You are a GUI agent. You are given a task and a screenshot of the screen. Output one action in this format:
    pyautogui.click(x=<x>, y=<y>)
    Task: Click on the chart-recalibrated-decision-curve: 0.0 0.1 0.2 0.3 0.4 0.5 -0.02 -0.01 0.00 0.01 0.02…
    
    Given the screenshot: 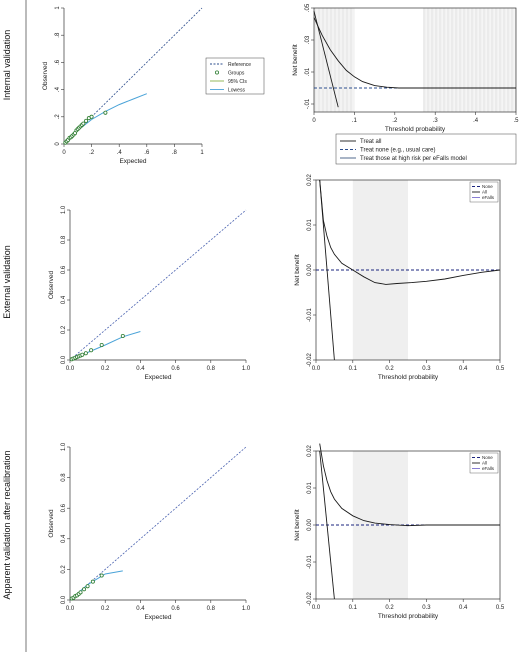 What is the action you would take?
    pyautogui.click(x=399, y=531)
    